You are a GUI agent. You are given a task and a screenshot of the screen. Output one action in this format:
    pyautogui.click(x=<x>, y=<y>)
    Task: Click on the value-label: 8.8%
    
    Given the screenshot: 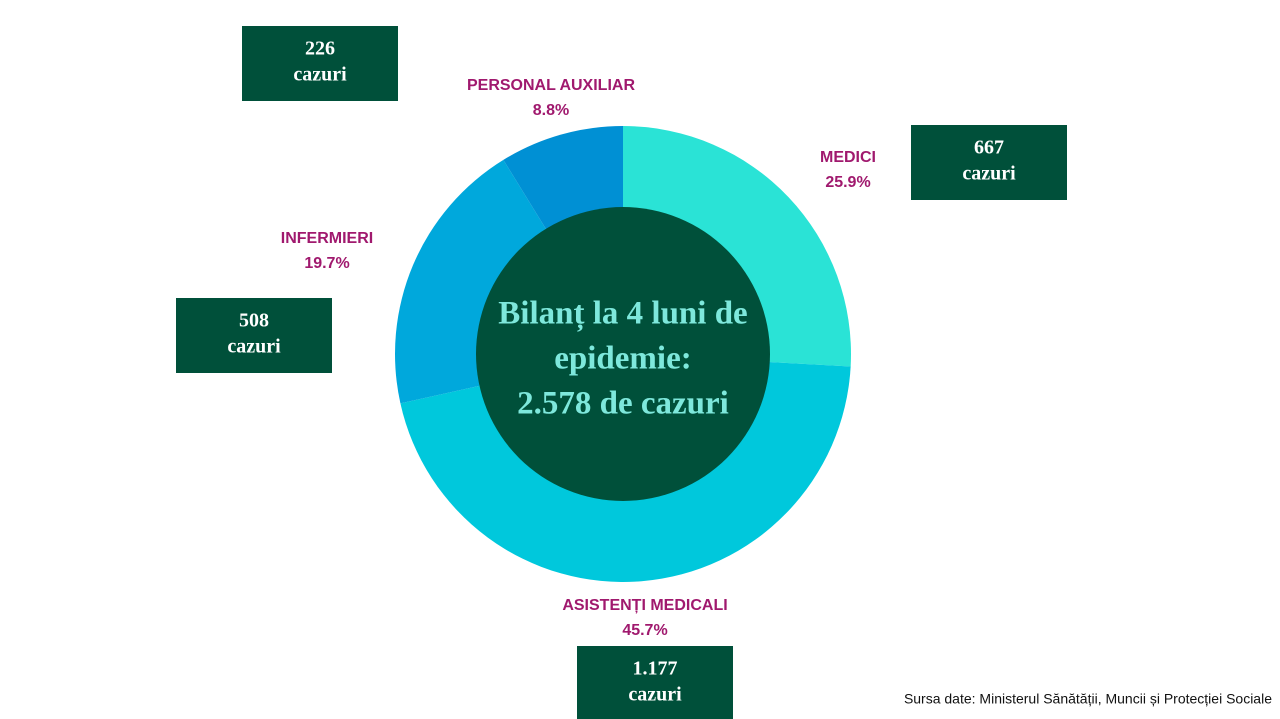 What is the action you would take?
    pyautogui.click(x=551, y=110)
    